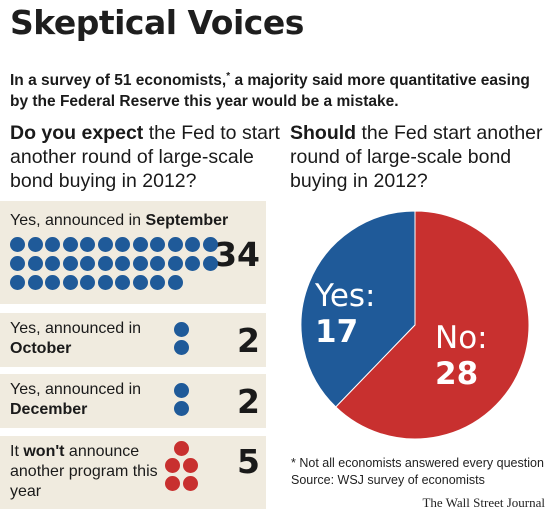  I want to click on row-label-post: announce another program this year, so click(84, 471).